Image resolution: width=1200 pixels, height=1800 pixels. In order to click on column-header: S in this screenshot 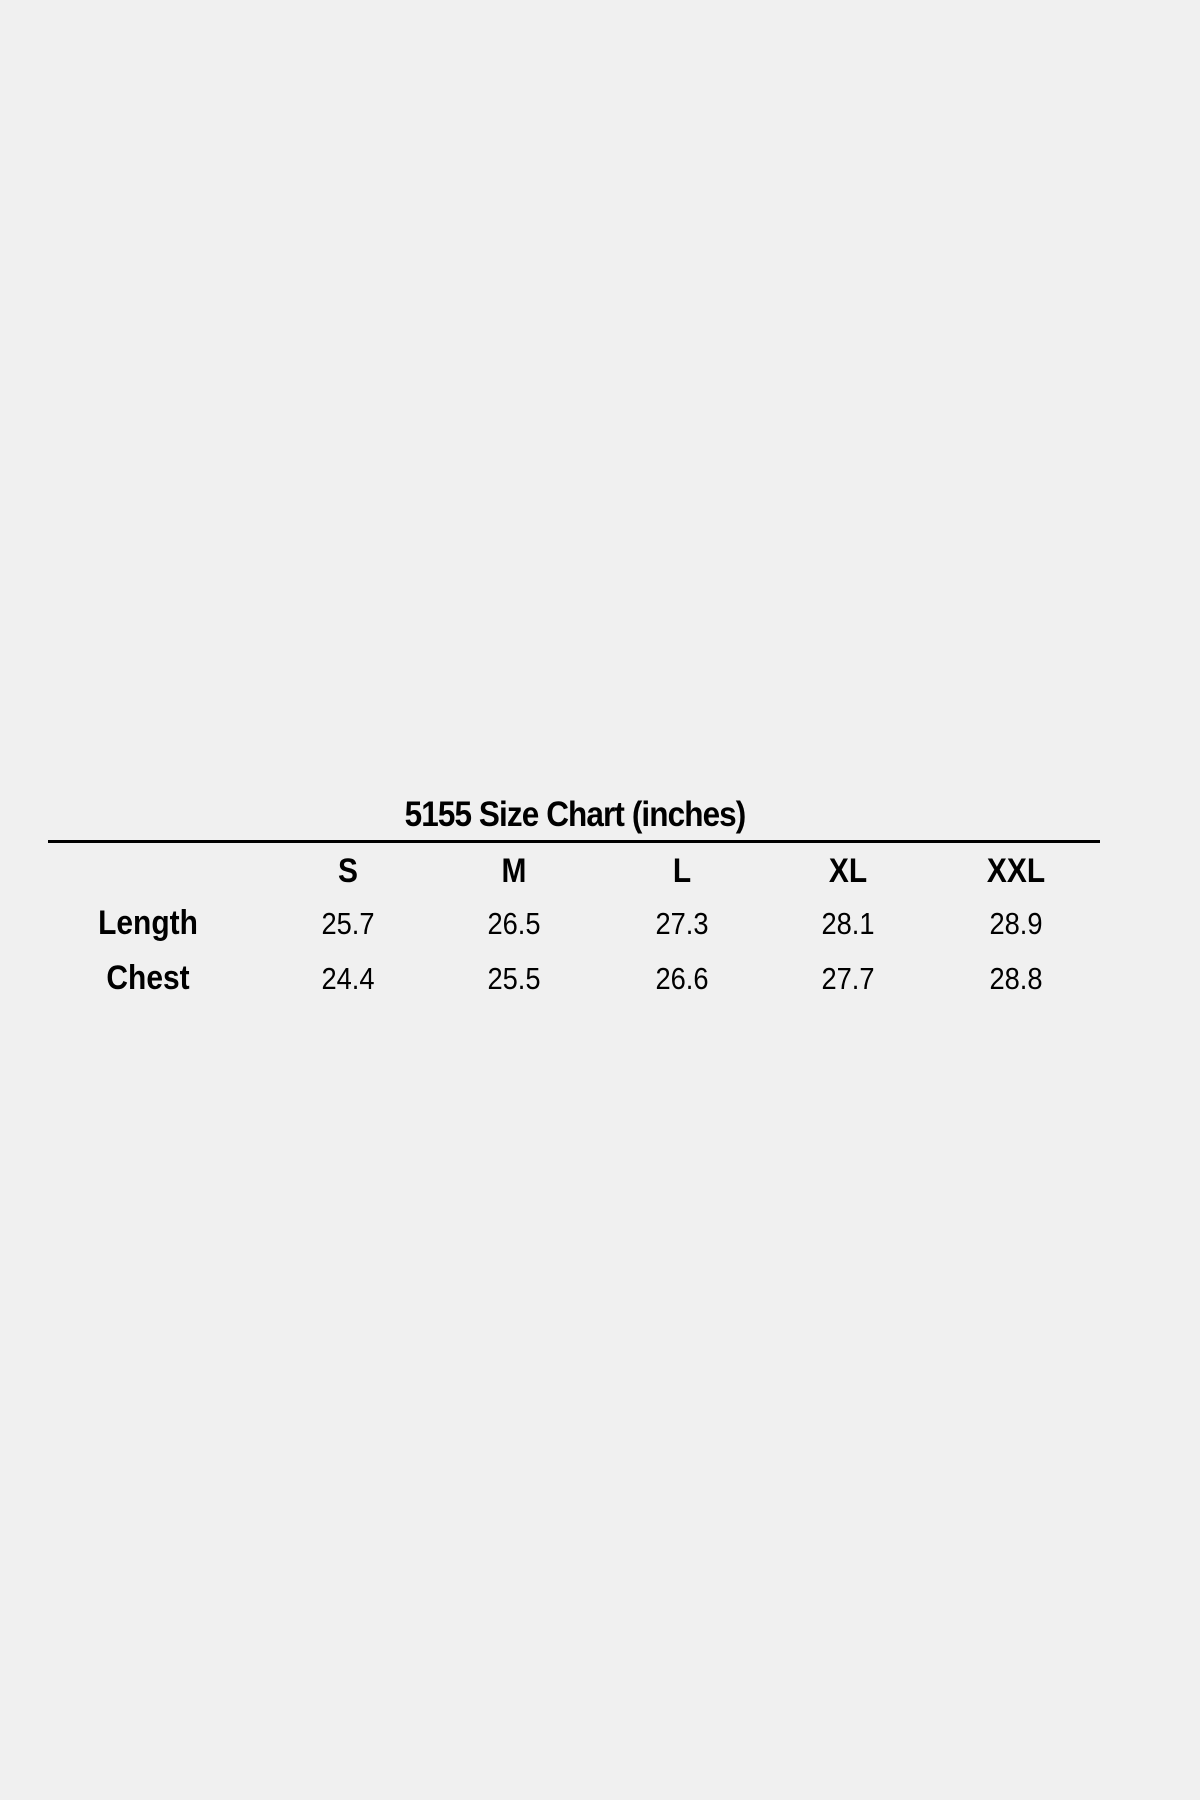, I will do `click(348, 871)`.